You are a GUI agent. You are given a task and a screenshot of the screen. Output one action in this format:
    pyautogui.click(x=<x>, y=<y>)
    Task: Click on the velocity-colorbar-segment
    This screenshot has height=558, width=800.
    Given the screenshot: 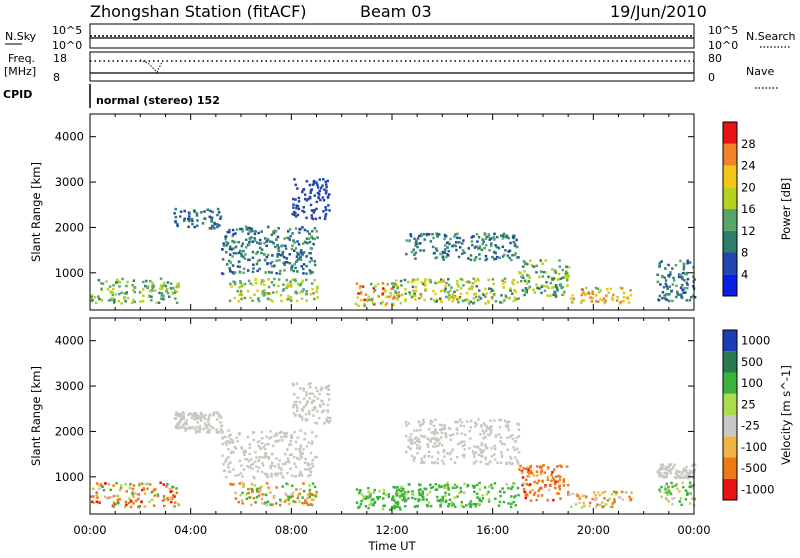 What is the action you would take?
    pyautogui.click(x=730, y=489)
    